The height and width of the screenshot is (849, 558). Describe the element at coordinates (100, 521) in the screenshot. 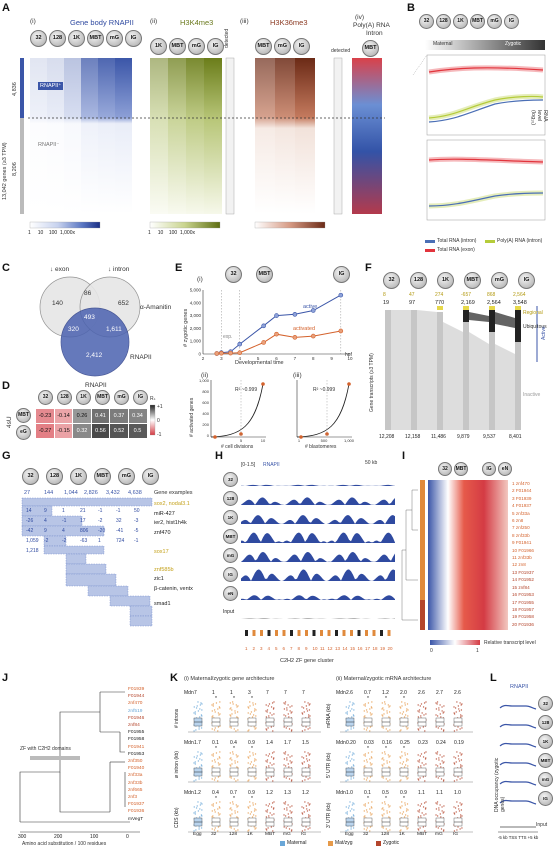

I see `block-value: -2` at that location.